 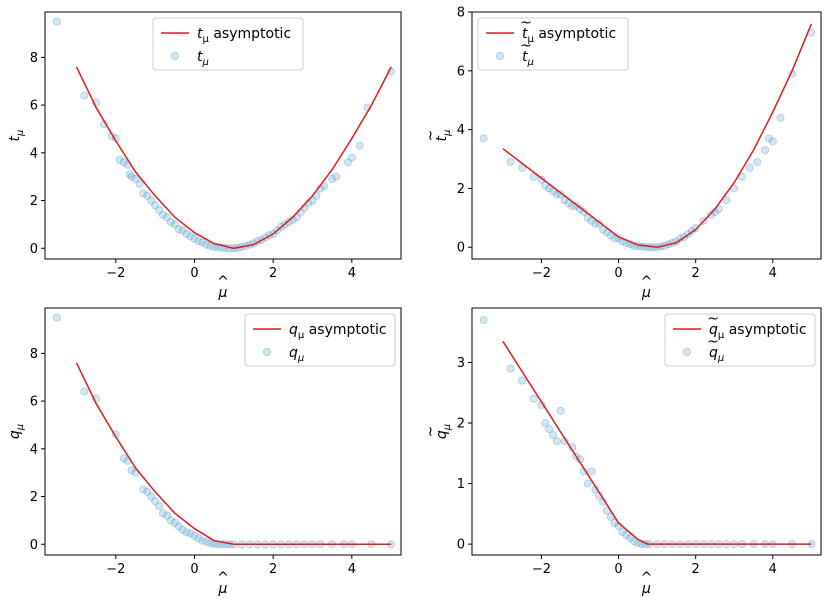 I want to click on legend-points-label: tμ, so click(x=203, y=58).